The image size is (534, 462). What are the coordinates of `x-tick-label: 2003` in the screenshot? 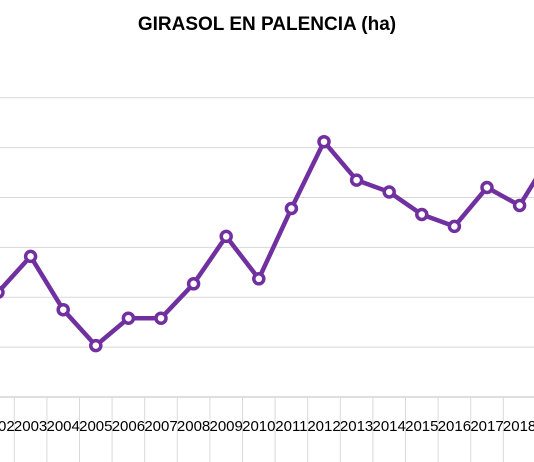 It's located at (30, 426).